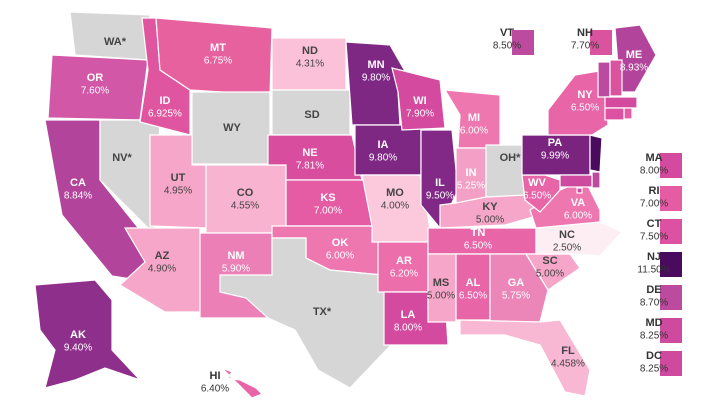  What do you see at coordinates (585, 46) in the screenshot?
I see `state-rate: 7.70%` at bounding box center [585, 46].